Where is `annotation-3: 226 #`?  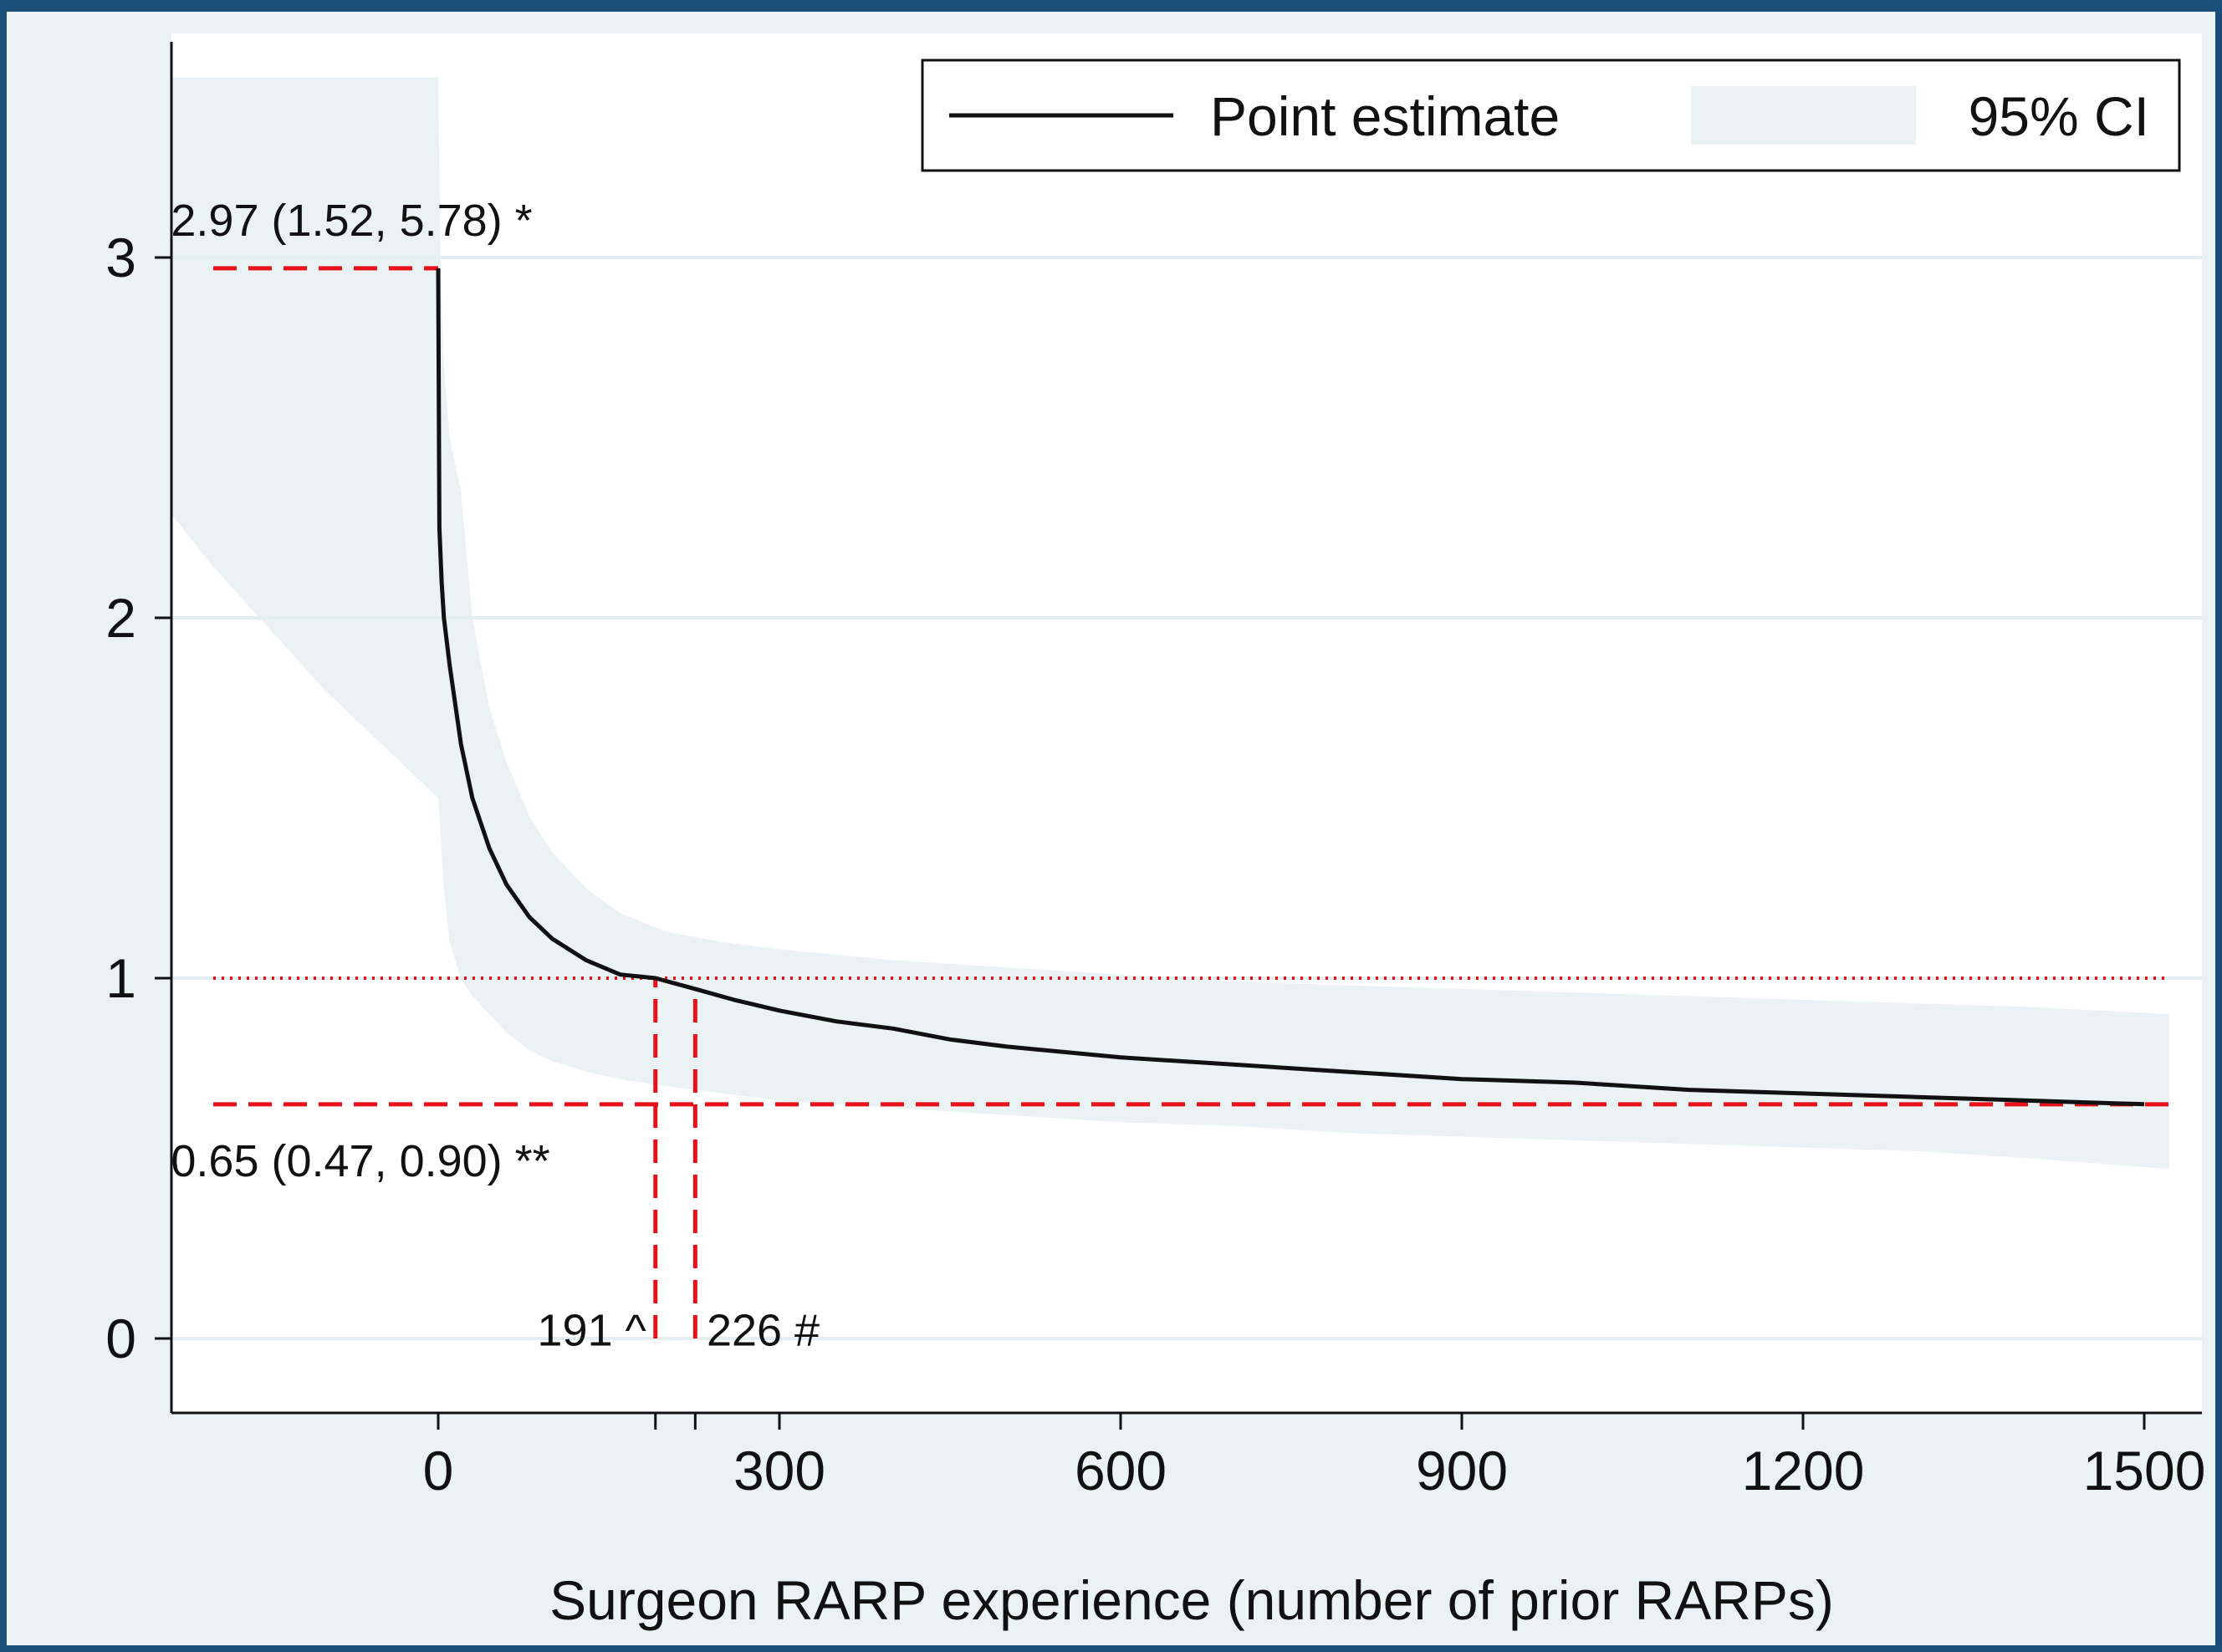 annotation-3: 226 # is located at coordinates (763, 1331).